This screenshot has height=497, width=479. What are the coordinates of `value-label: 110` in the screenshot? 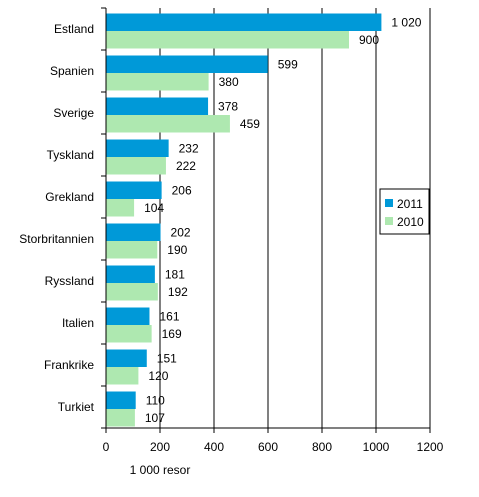 It's located at (155, 400).